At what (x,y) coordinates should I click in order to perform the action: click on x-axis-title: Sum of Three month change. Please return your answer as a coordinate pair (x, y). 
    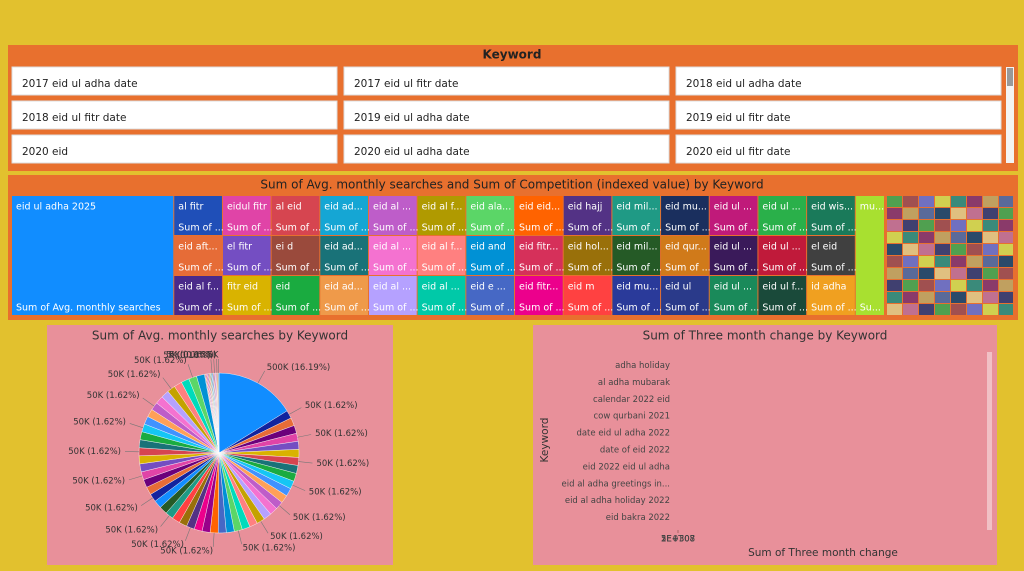
    Looking at the image, I should click on (823, 553).